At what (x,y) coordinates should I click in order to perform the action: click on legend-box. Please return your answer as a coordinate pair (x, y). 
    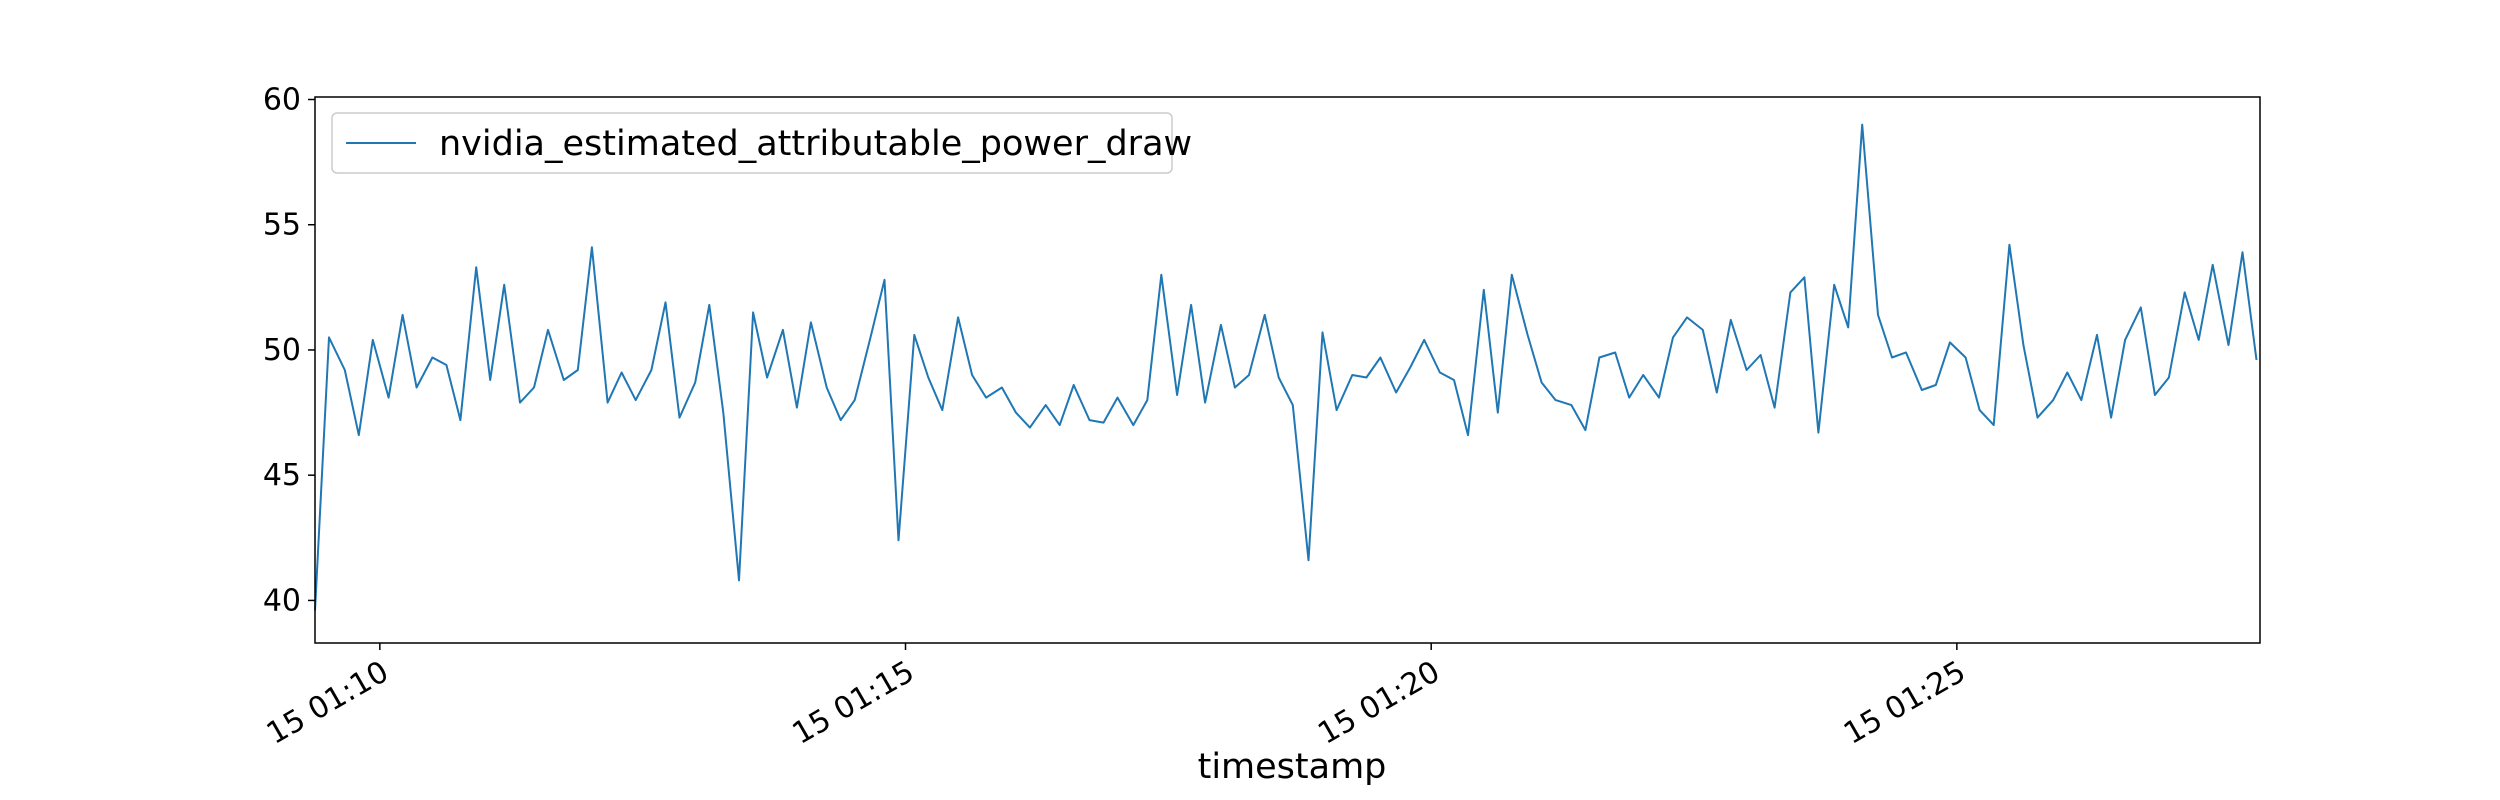
    Looking at the image, I should click on (752, 143).